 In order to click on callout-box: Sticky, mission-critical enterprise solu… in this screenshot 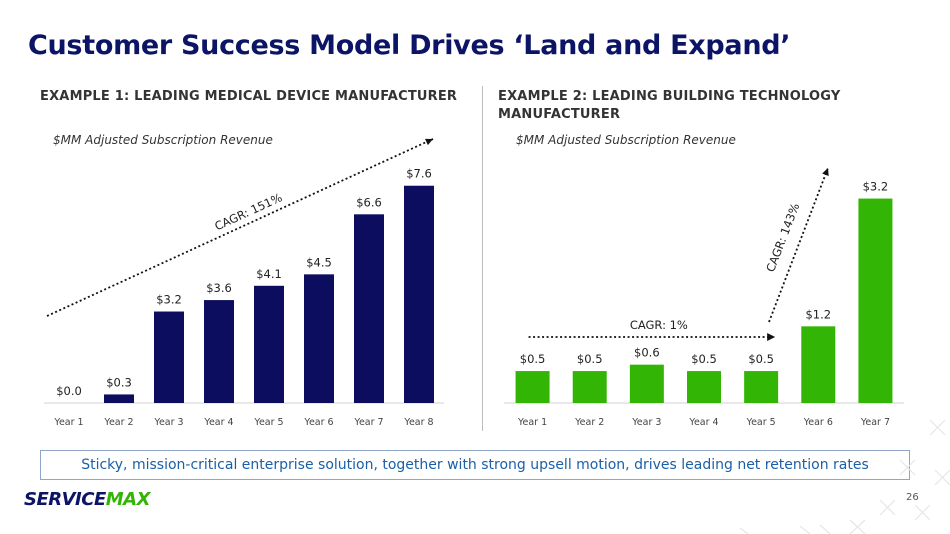, I will do `click(475, 465)`.